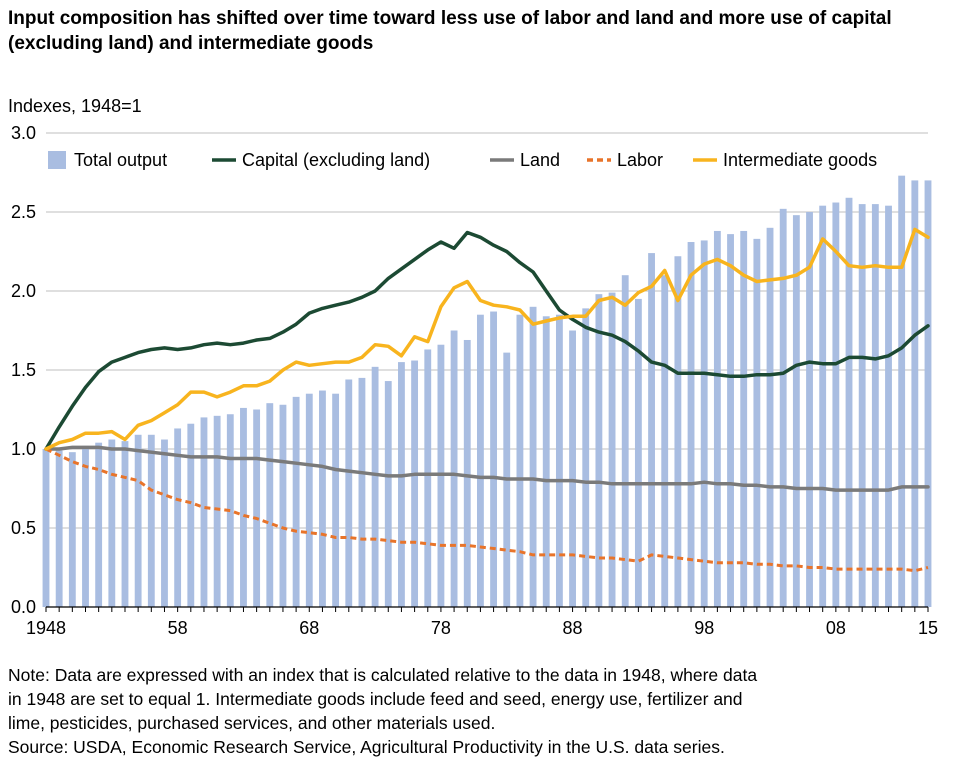 The image size is (975, 773). I want to click on y-tick-label: 1.0, so click(23, 449).